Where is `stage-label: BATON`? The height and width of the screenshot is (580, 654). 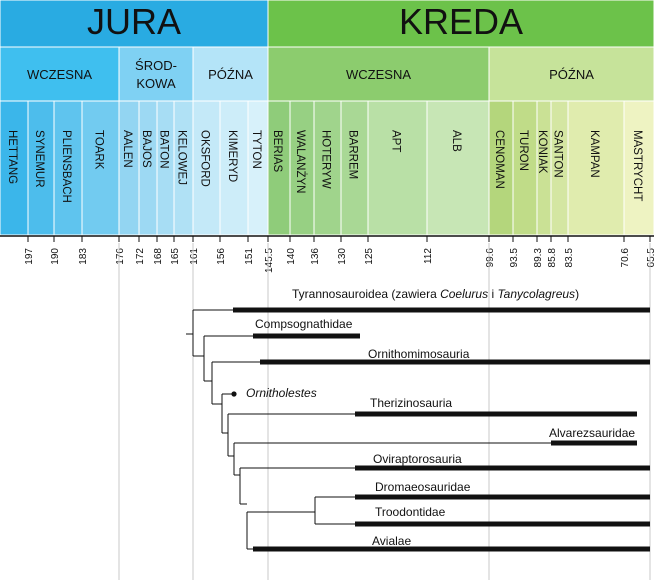
stage-label: BATON is located at coordinates (164, 149).